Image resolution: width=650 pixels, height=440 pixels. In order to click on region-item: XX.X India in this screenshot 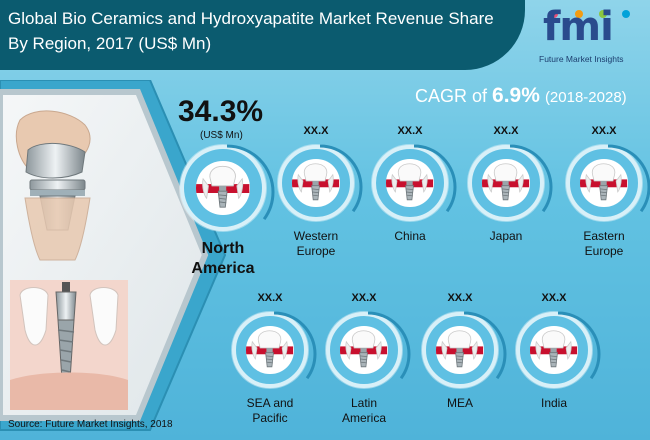, I will do `click(558, 366)`.